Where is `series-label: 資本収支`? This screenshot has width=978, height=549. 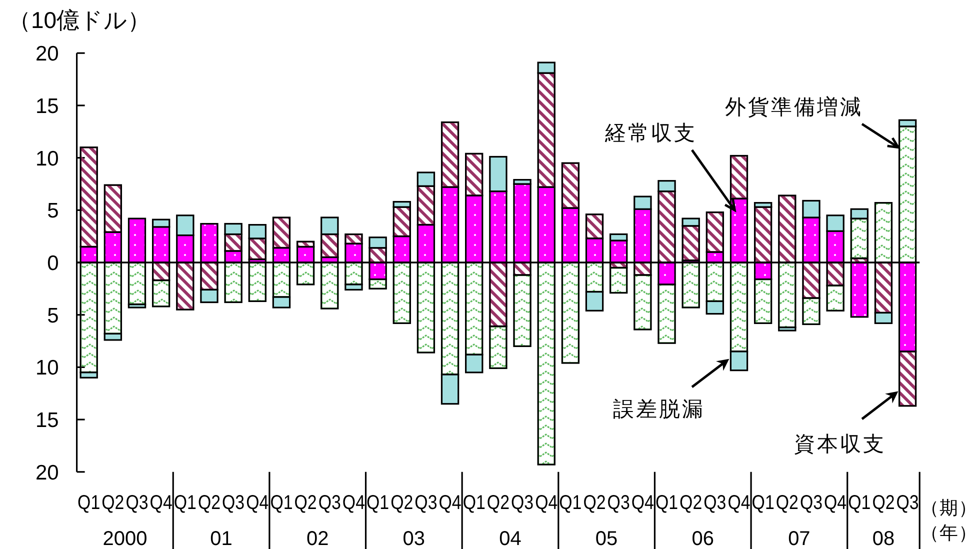 series-label: 資本収支 is located at coordinates (840, 444).